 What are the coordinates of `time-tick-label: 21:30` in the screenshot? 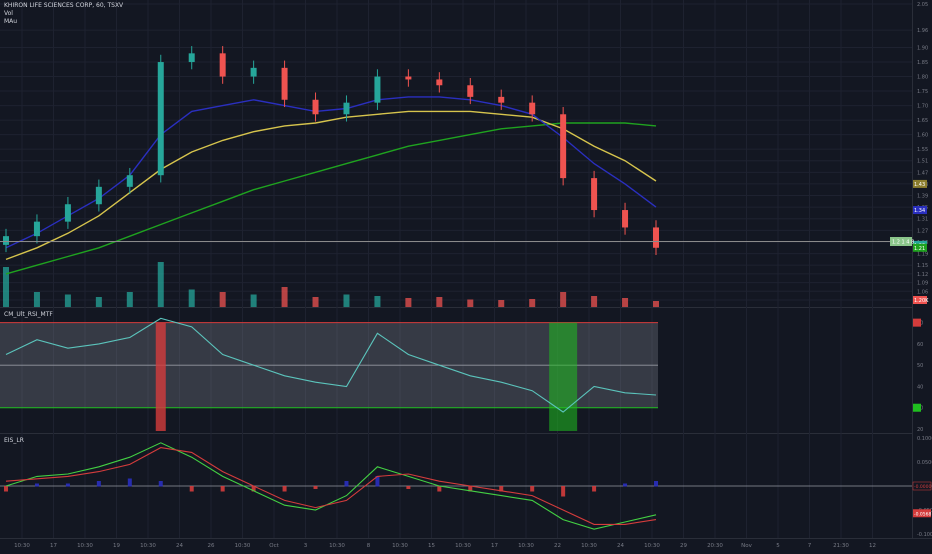 It's located at (841, 546).